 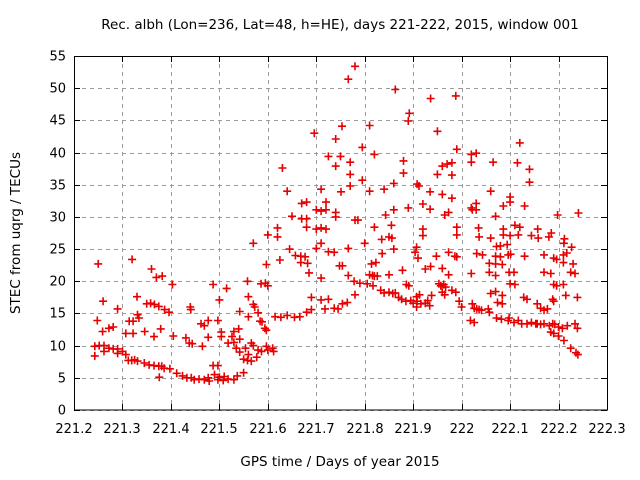 I want to click on x-axis-label: GPS time / Days of year 2015, so click(x=339, y=462).